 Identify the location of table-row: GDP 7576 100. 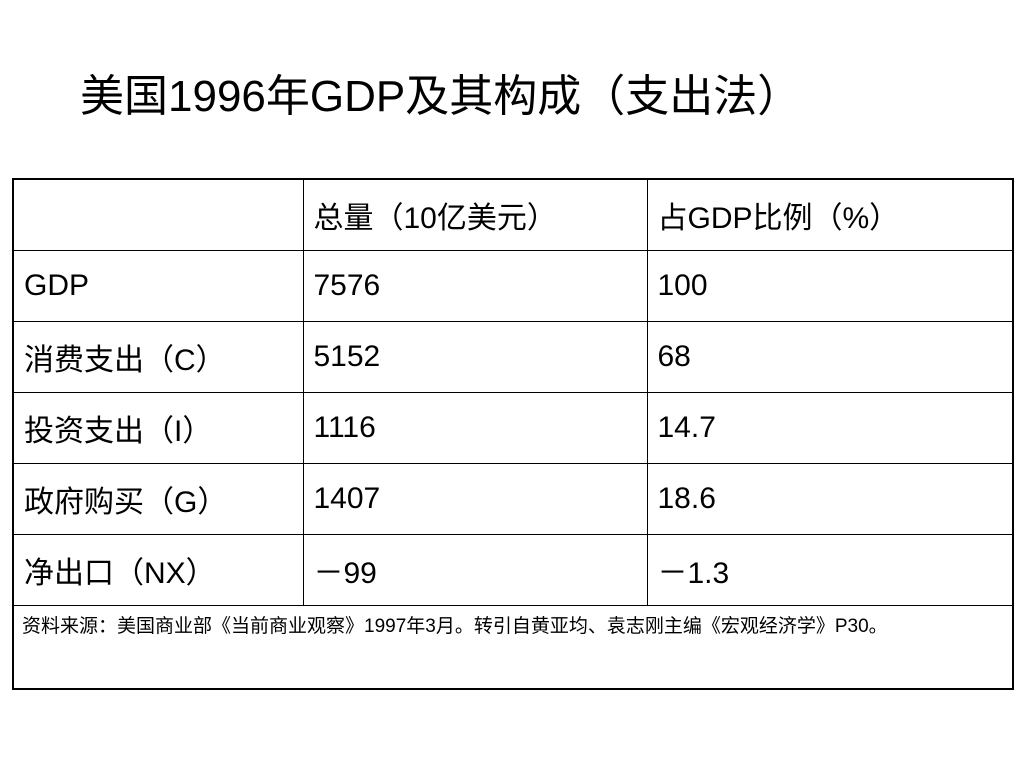
(513, 286).